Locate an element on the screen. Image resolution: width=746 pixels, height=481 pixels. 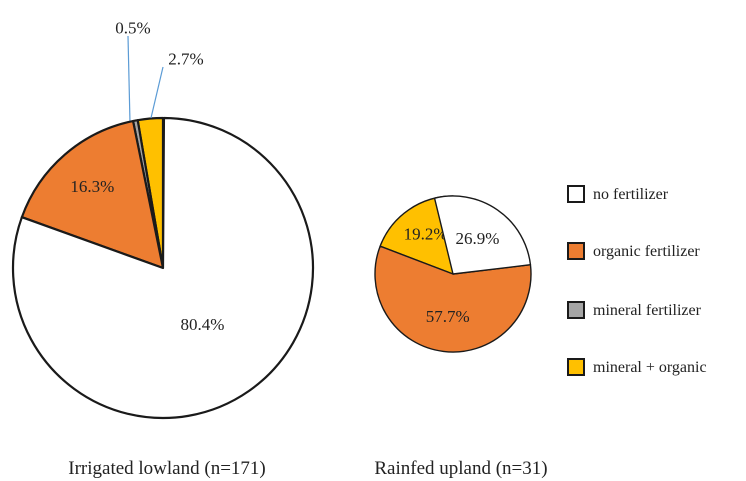
legend-item-mineral-fertilizer: mineral fertilizer is located at coordinates (634, 310).